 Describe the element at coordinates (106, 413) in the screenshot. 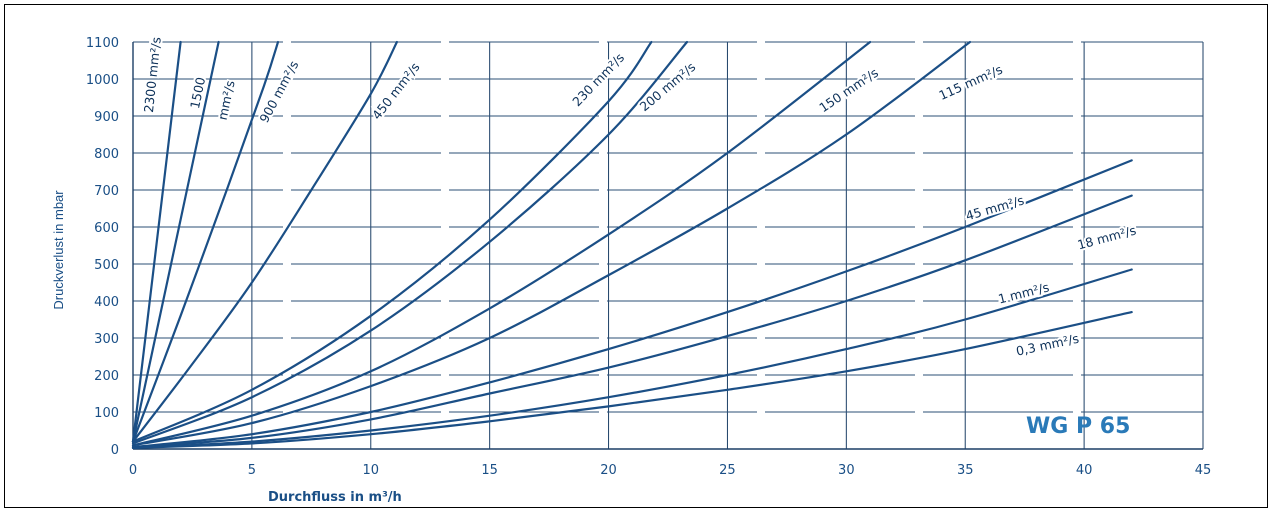

I see `y-tick-label: 100` at that location.